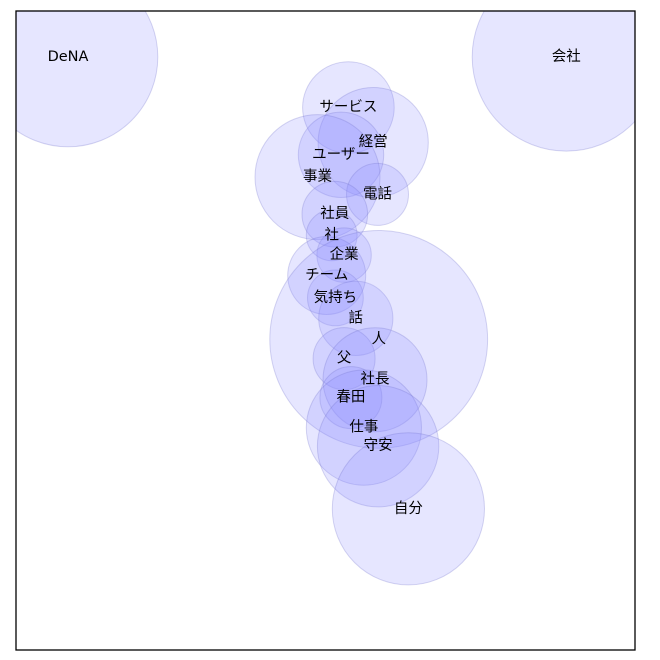 This screenshot has height=660, width=660. I want to click on word-label: 社, so click(331, 234).